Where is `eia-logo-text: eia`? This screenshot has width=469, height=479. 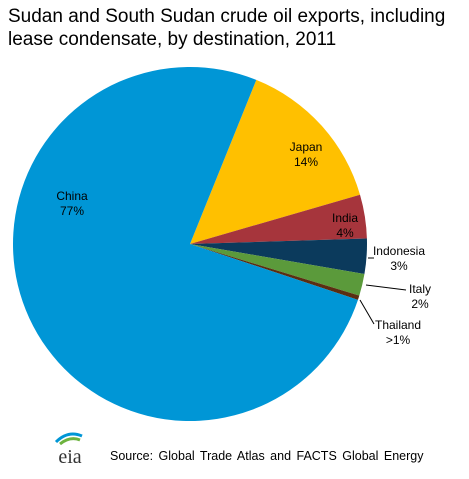 eia-logo-text: eia is located at coordinates (69, 457).